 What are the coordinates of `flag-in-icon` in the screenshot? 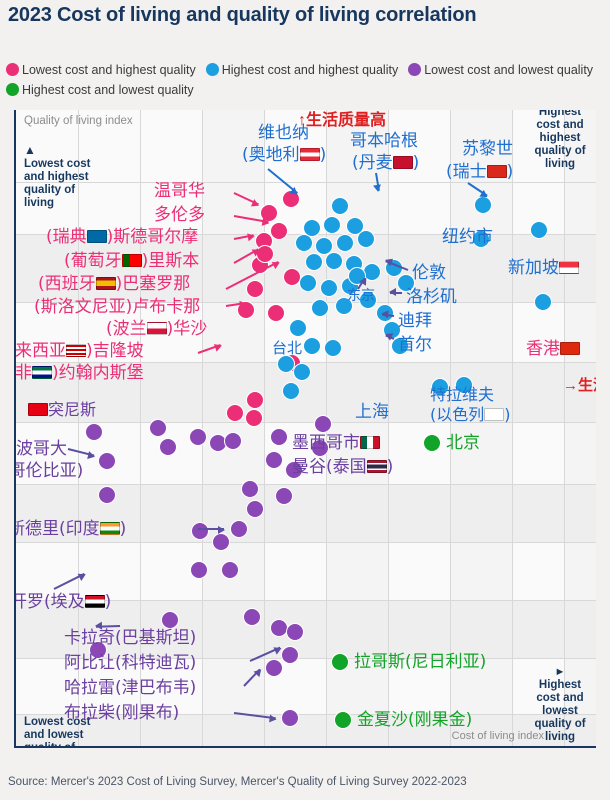 It's located at (109, 528).